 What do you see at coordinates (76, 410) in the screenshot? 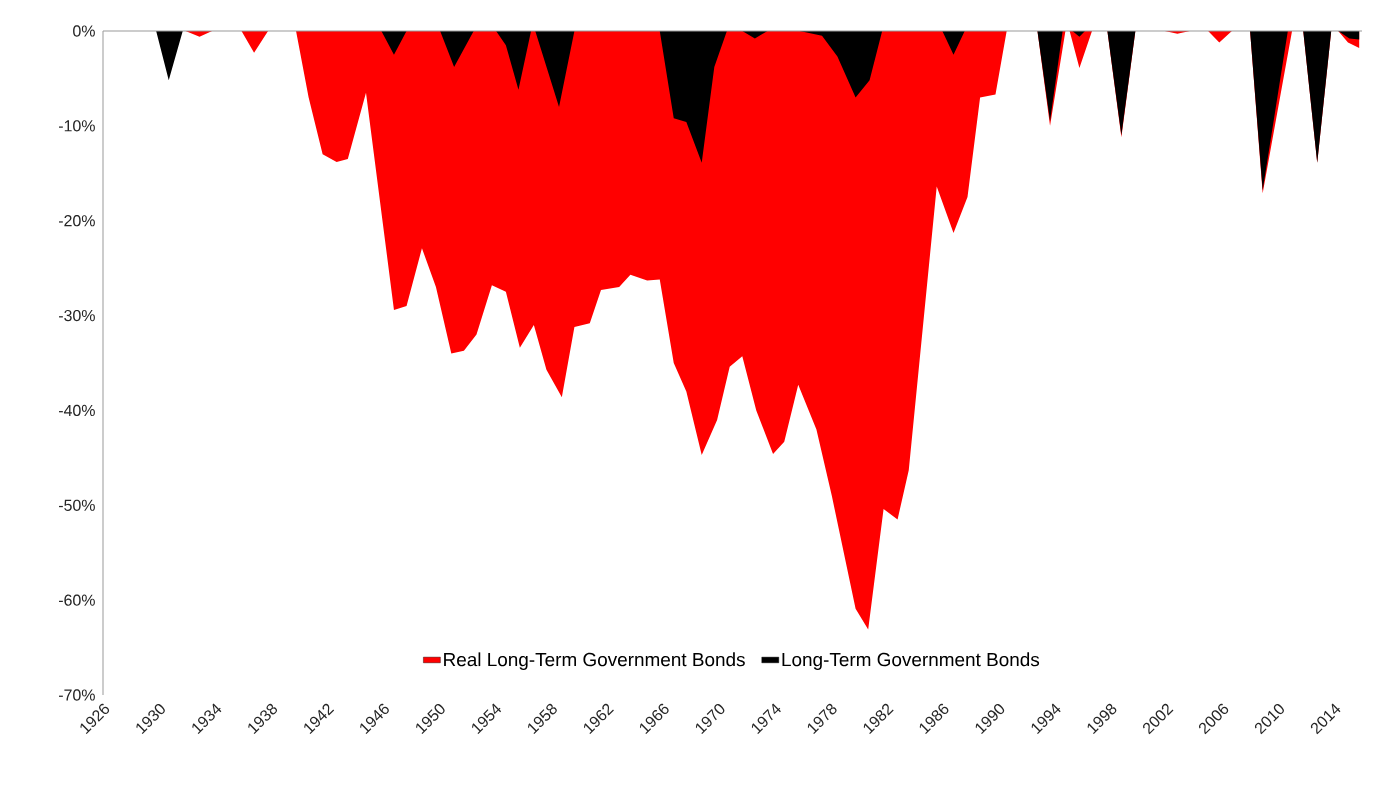
I see `y-tick-label: -40%` at bounding box center [76, 410].